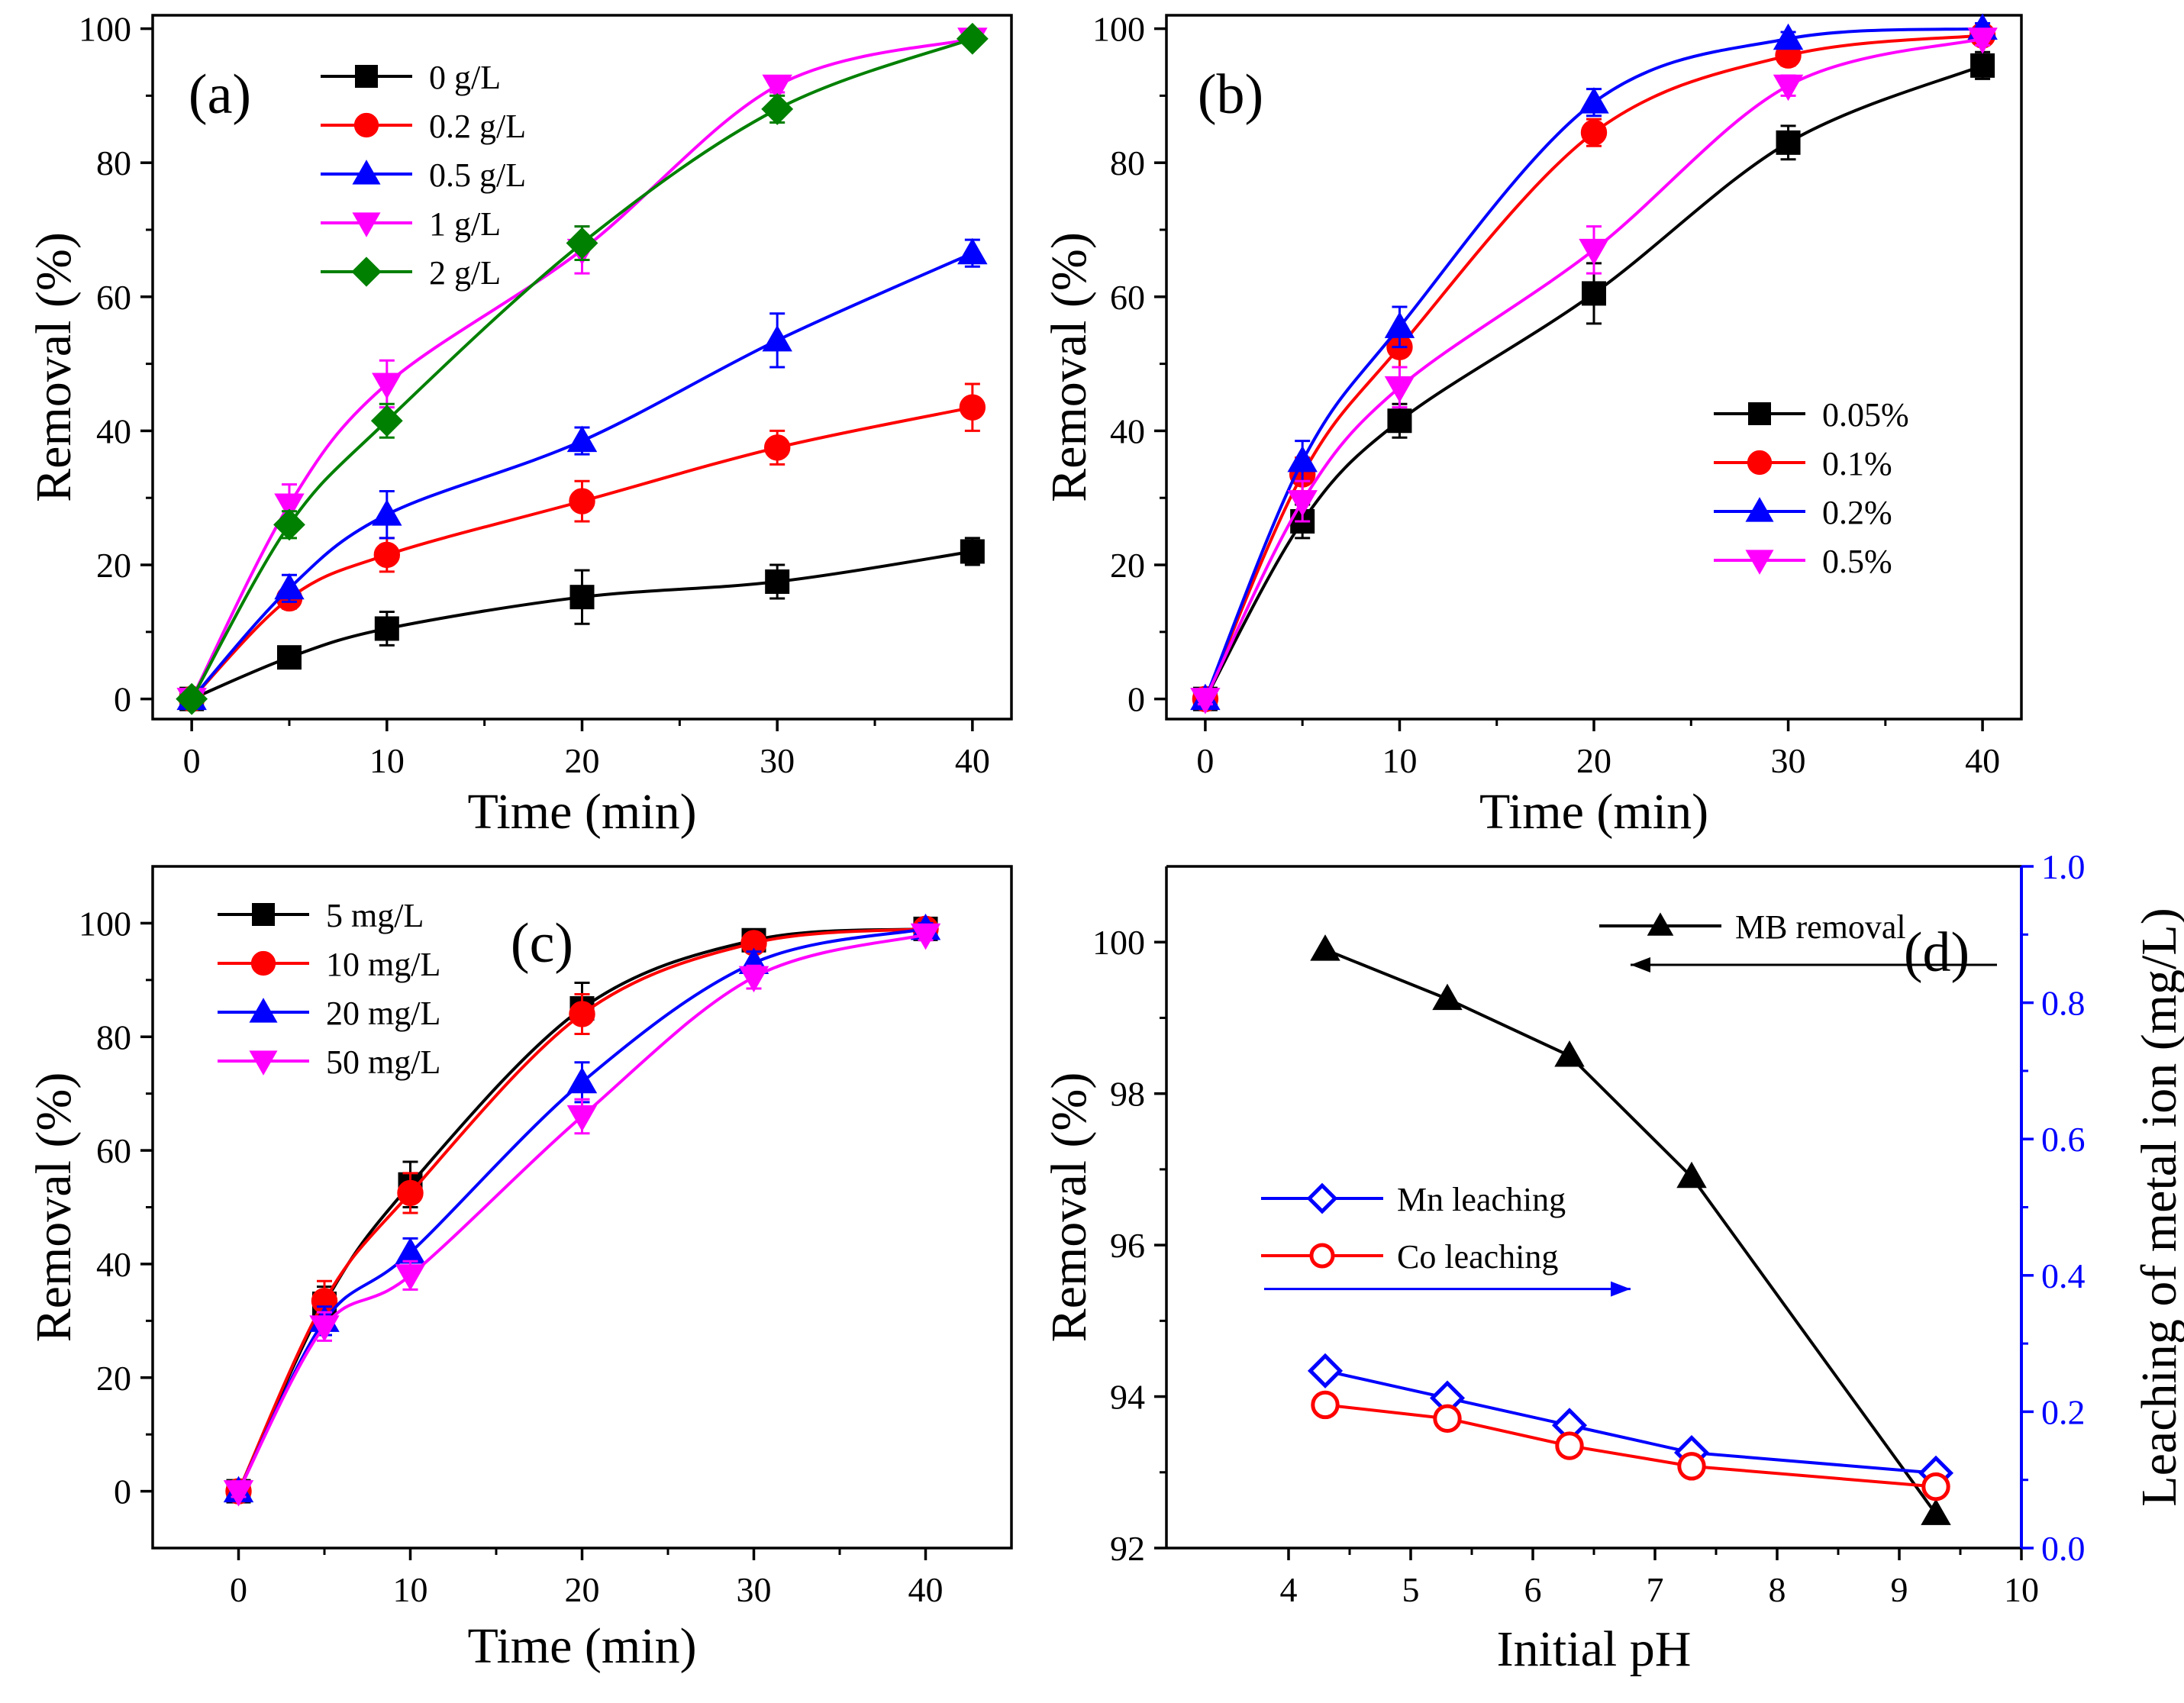 This screenshot has width=2184, height=1703. I want to click on arrow-head, so click(1640, 964).